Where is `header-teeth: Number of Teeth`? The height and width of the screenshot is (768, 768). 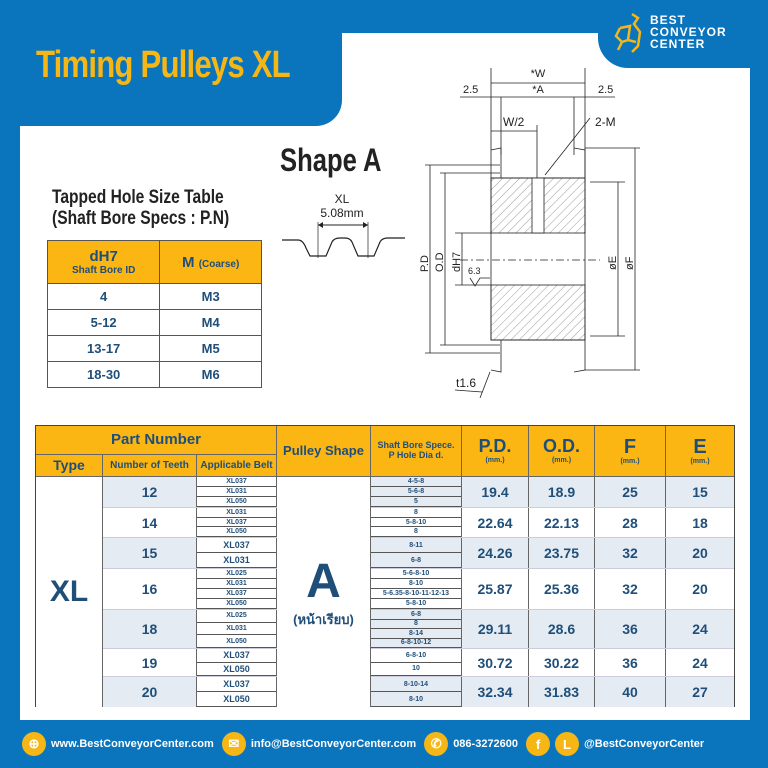
header-teeth: Number of Teeth is located at coordinates (150, 466).